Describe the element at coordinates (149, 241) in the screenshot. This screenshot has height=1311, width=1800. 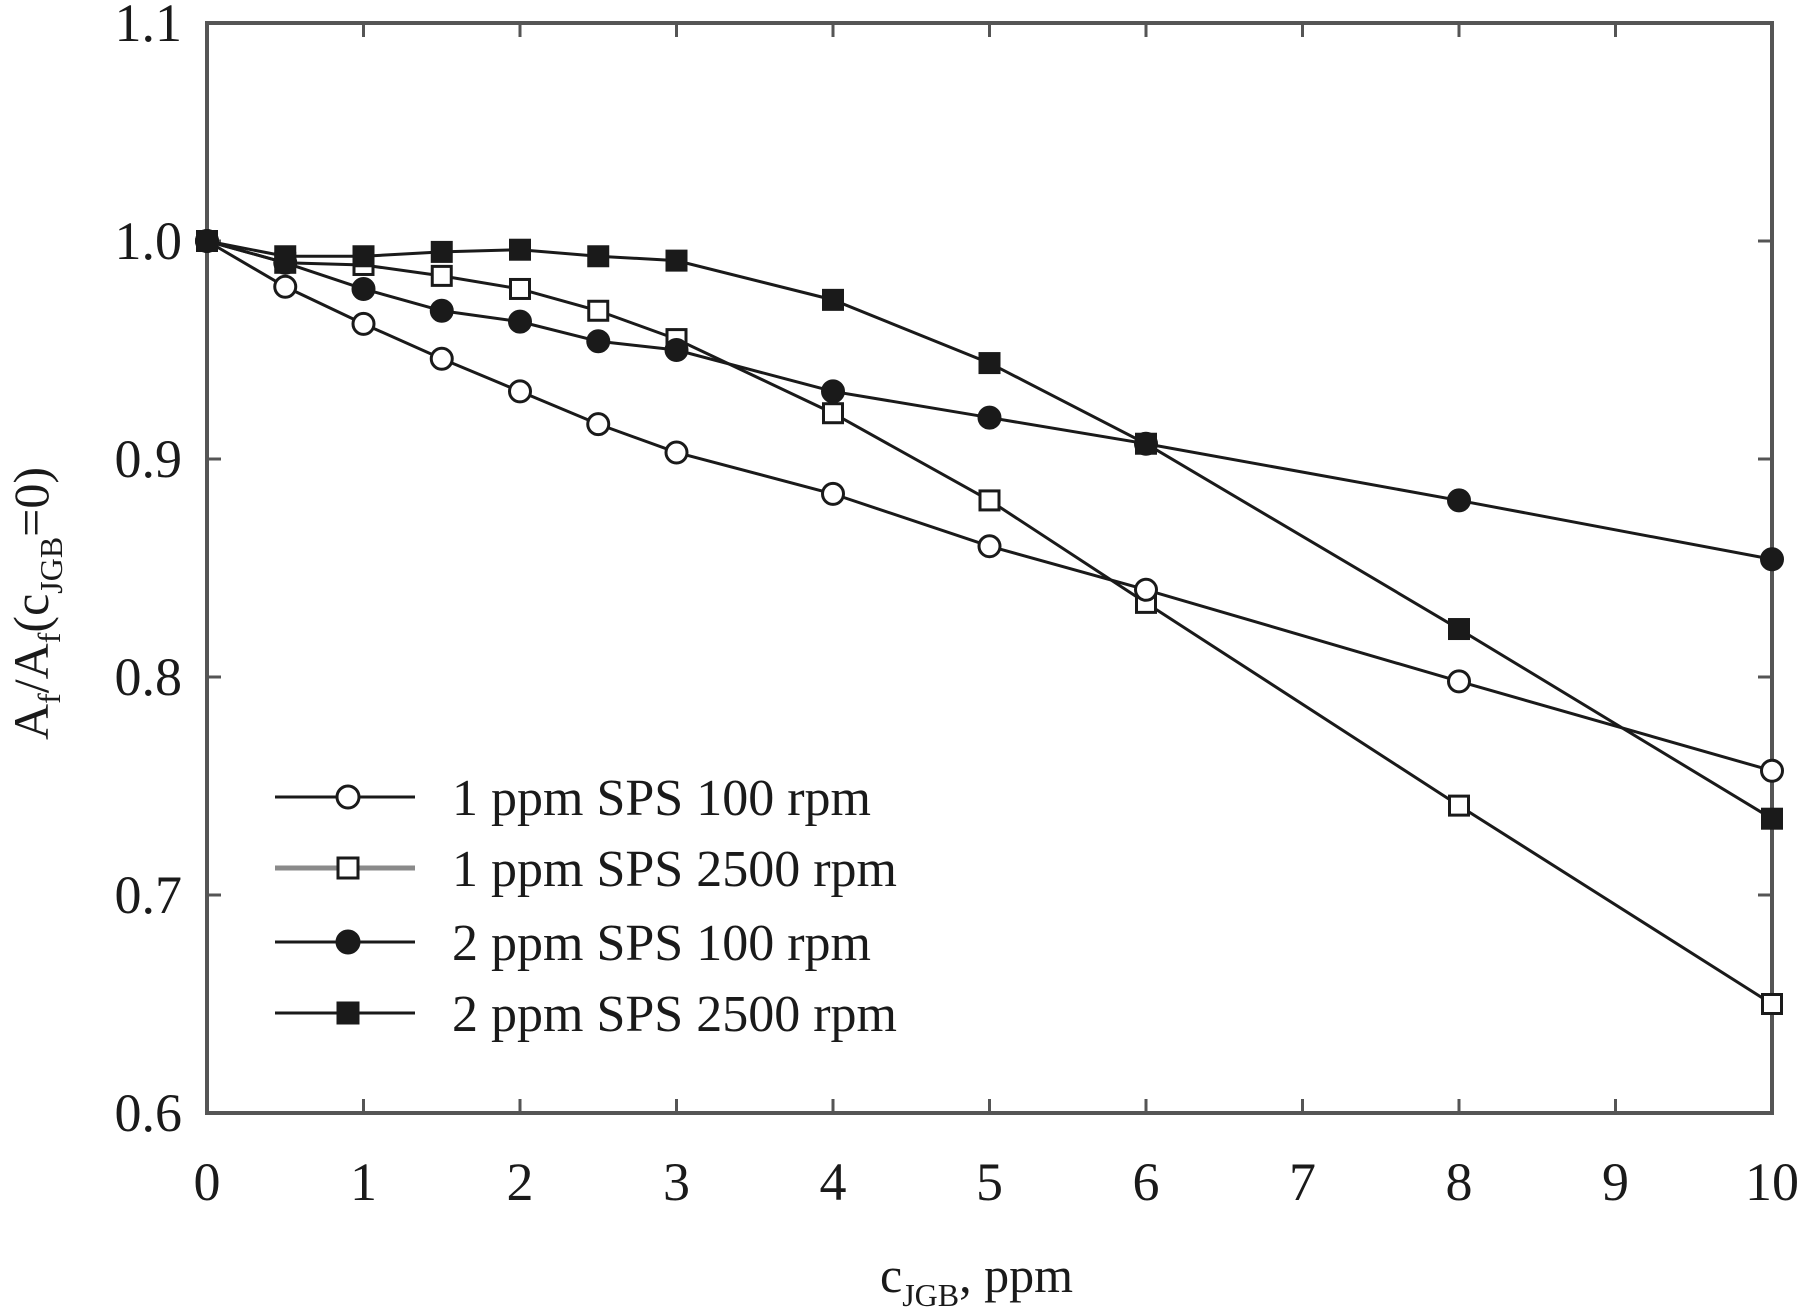
I see `y-tick-label: 1.0` at that location.